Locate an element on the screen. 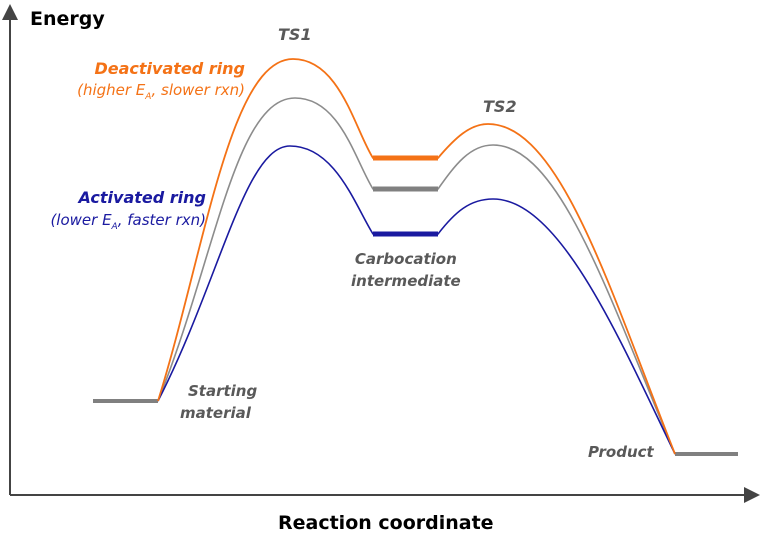 The image size is (768, 552). ts2-label: TS2 is located at coordinates (500, 106).